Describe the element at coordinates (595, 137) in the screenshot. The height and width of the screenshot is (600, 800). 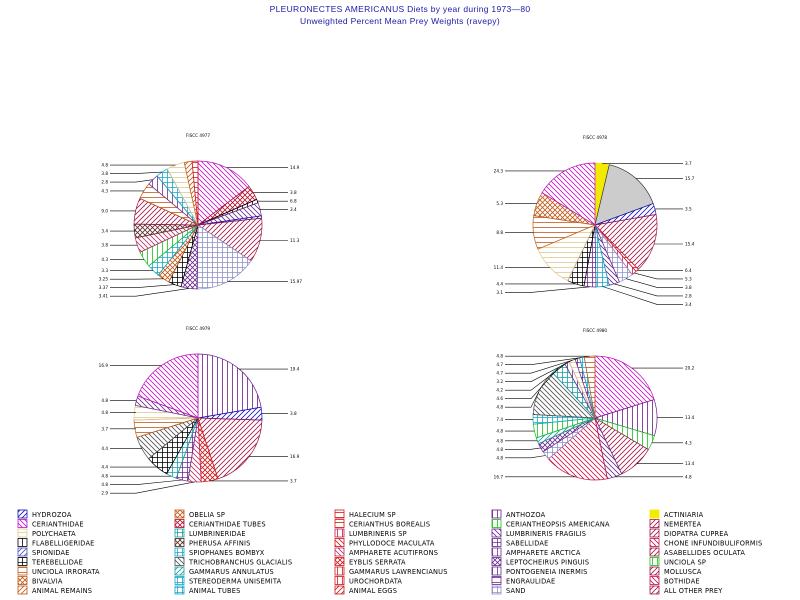
I see `pie-title: FISCC 4978` at that location.